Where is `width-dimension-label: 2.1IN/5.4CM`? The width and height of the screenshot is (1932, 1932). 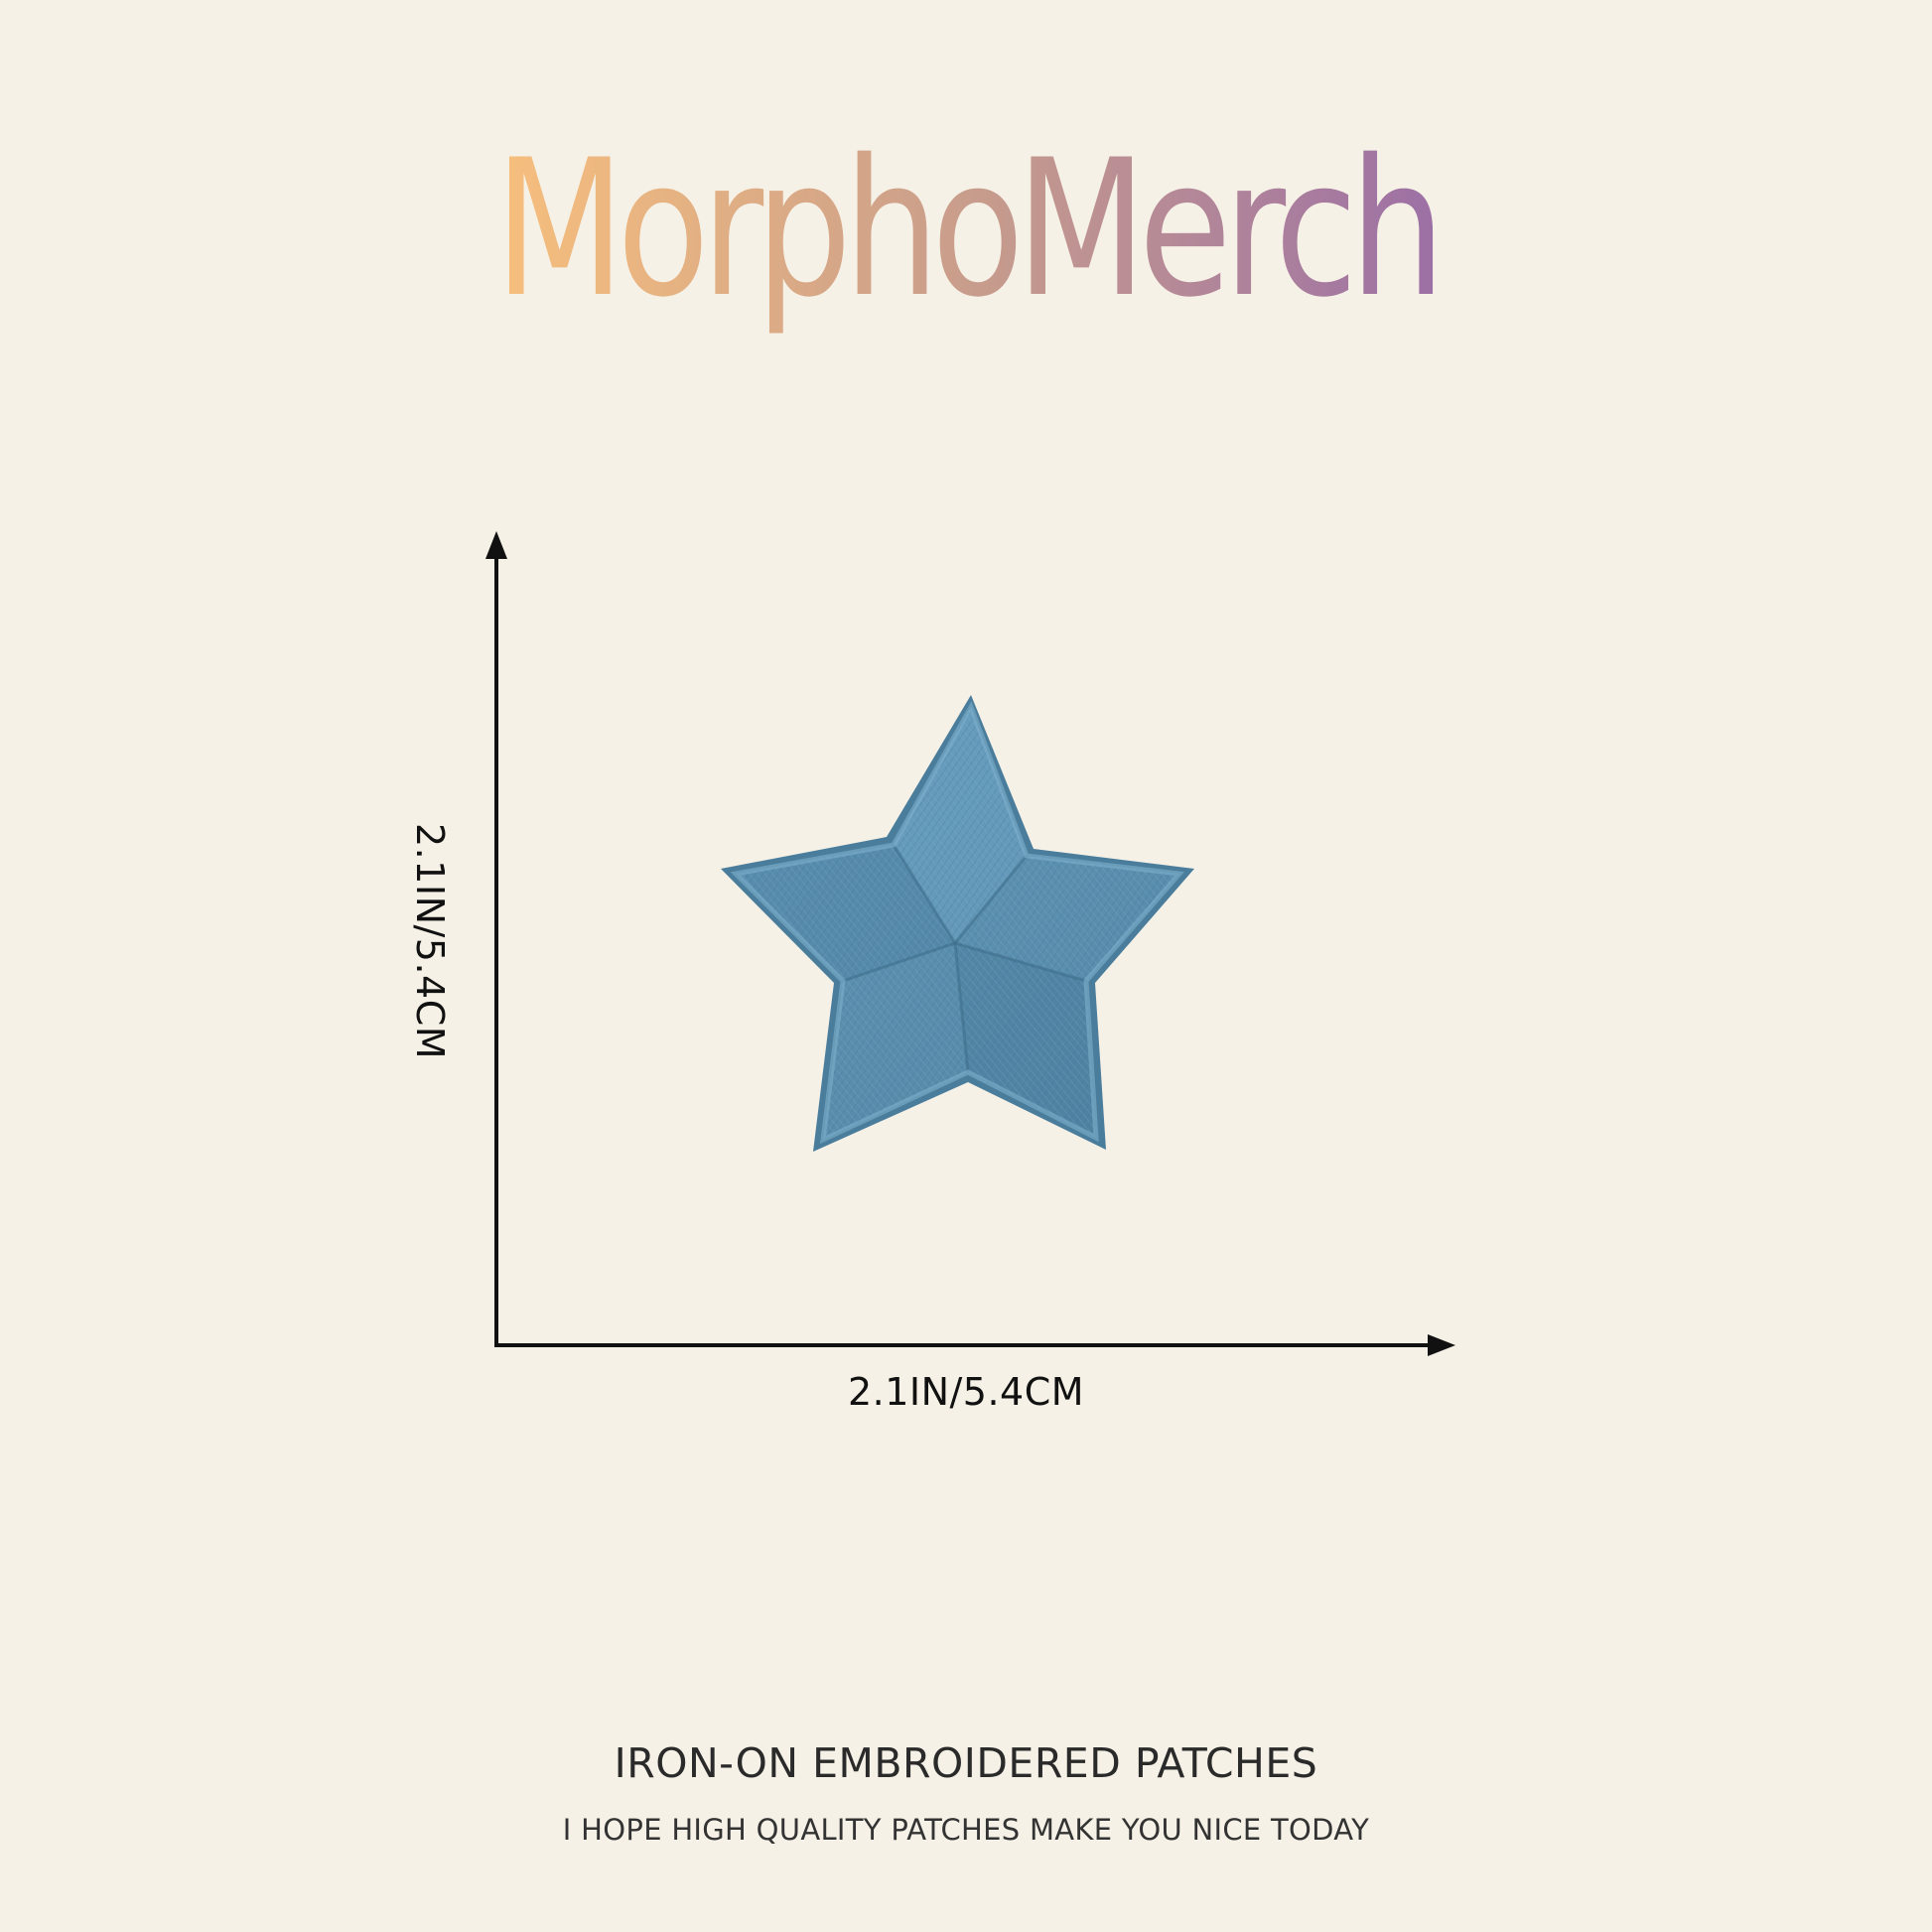
width-dimension-label: 2.1IN/5.4CM is located at coordinates (966, 1392).